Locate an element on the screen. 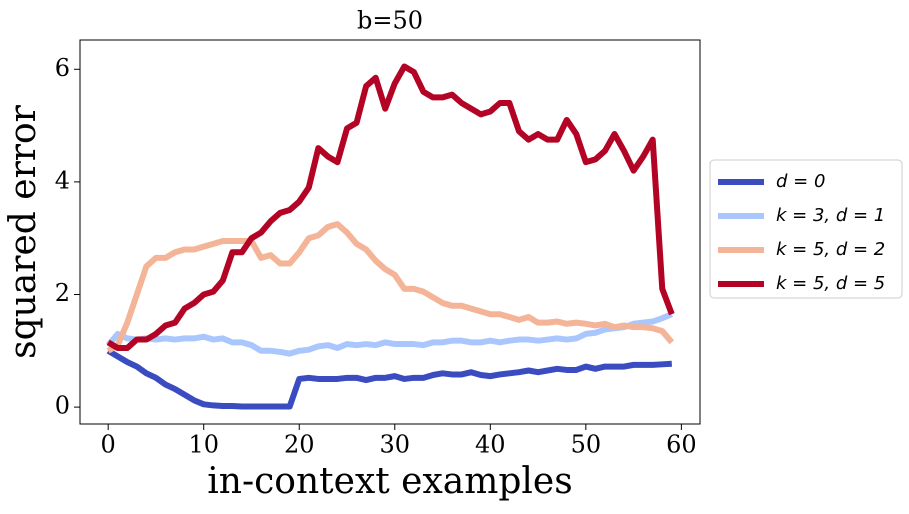  x-tick-label: 30 is located at coordinates (395, 445).